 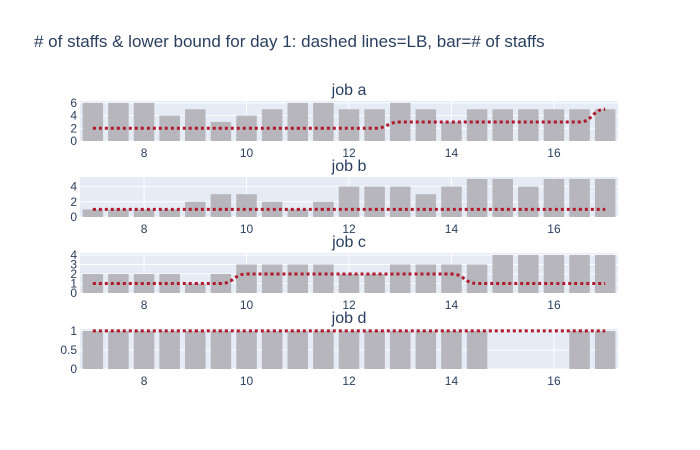 I want to click on lower-bound-line, so click(x=349, y=278).